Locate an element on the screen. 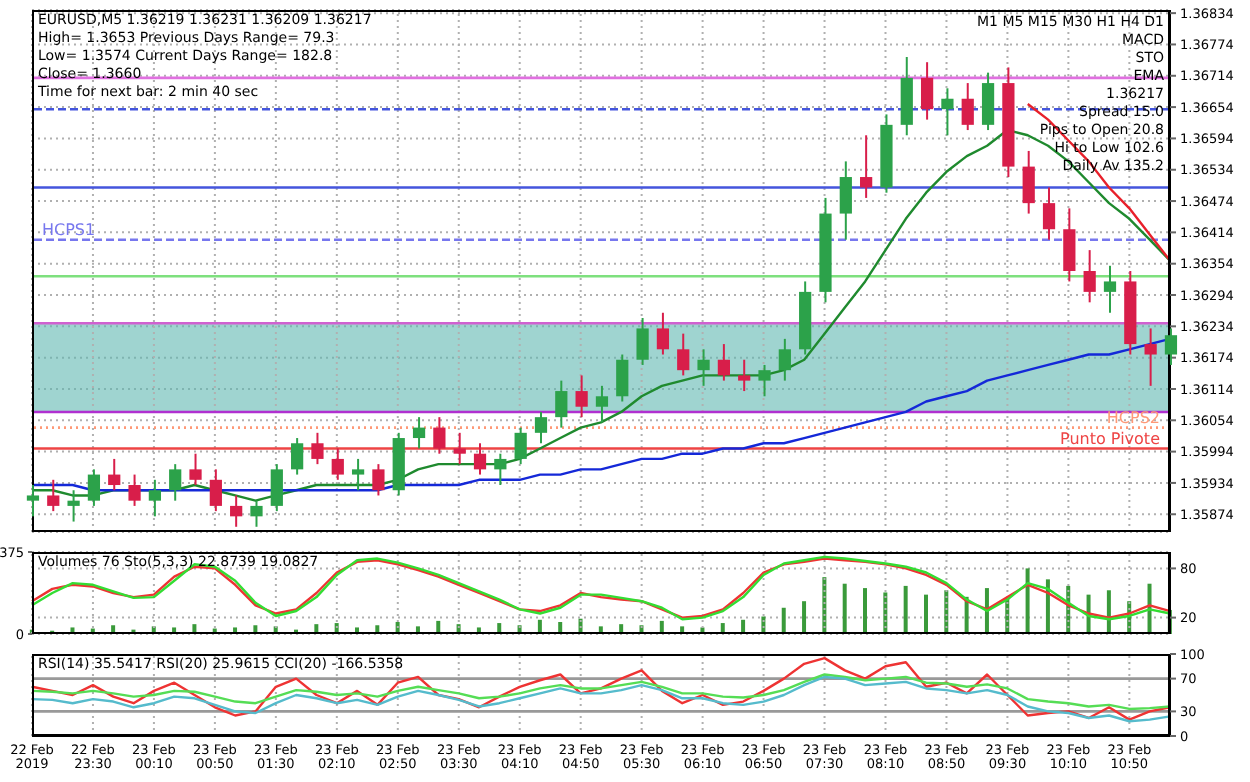 This screenshot has height=782, width=1250. ref-line-label: Punto Pivote is located at coordinates (1110, 439).